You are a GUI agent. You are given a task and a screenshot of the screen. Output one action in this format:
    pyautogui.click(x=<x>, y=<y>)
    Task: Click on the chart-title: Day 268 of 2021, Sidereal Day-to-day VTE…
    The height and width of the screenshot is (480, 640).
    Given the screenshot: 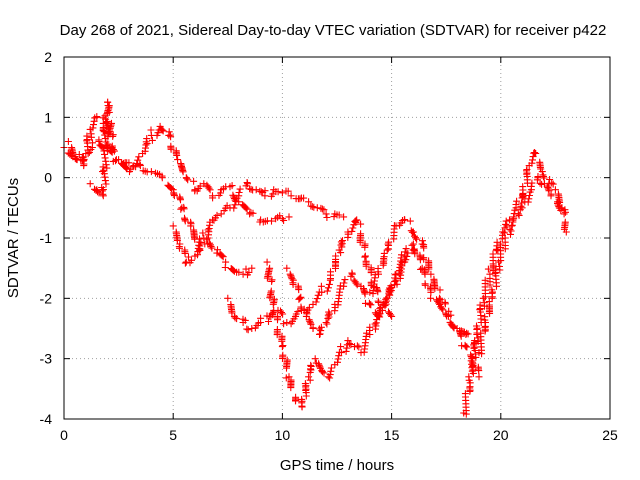 What is the action you would take?
    pyautogui.click(x=333, y=30)
    